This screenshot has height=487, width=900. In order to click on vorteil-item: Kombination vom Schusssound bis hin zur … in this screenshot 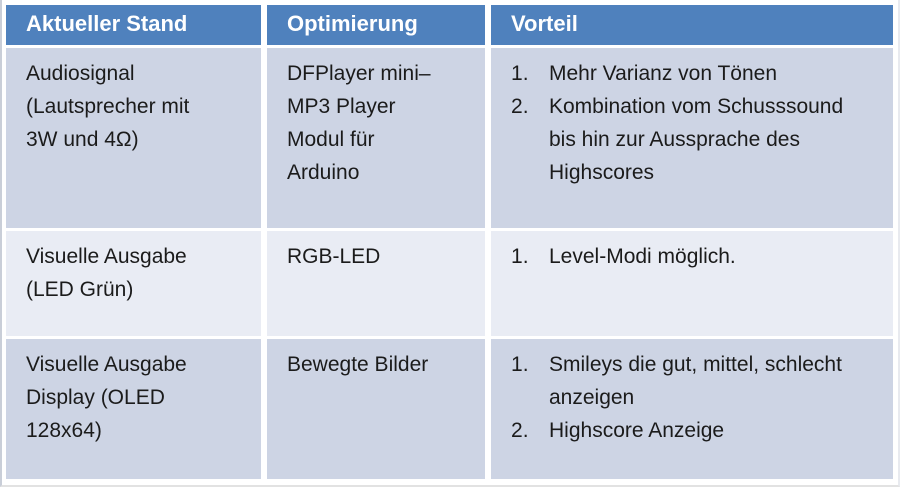, I will do `click(677, 137)`.